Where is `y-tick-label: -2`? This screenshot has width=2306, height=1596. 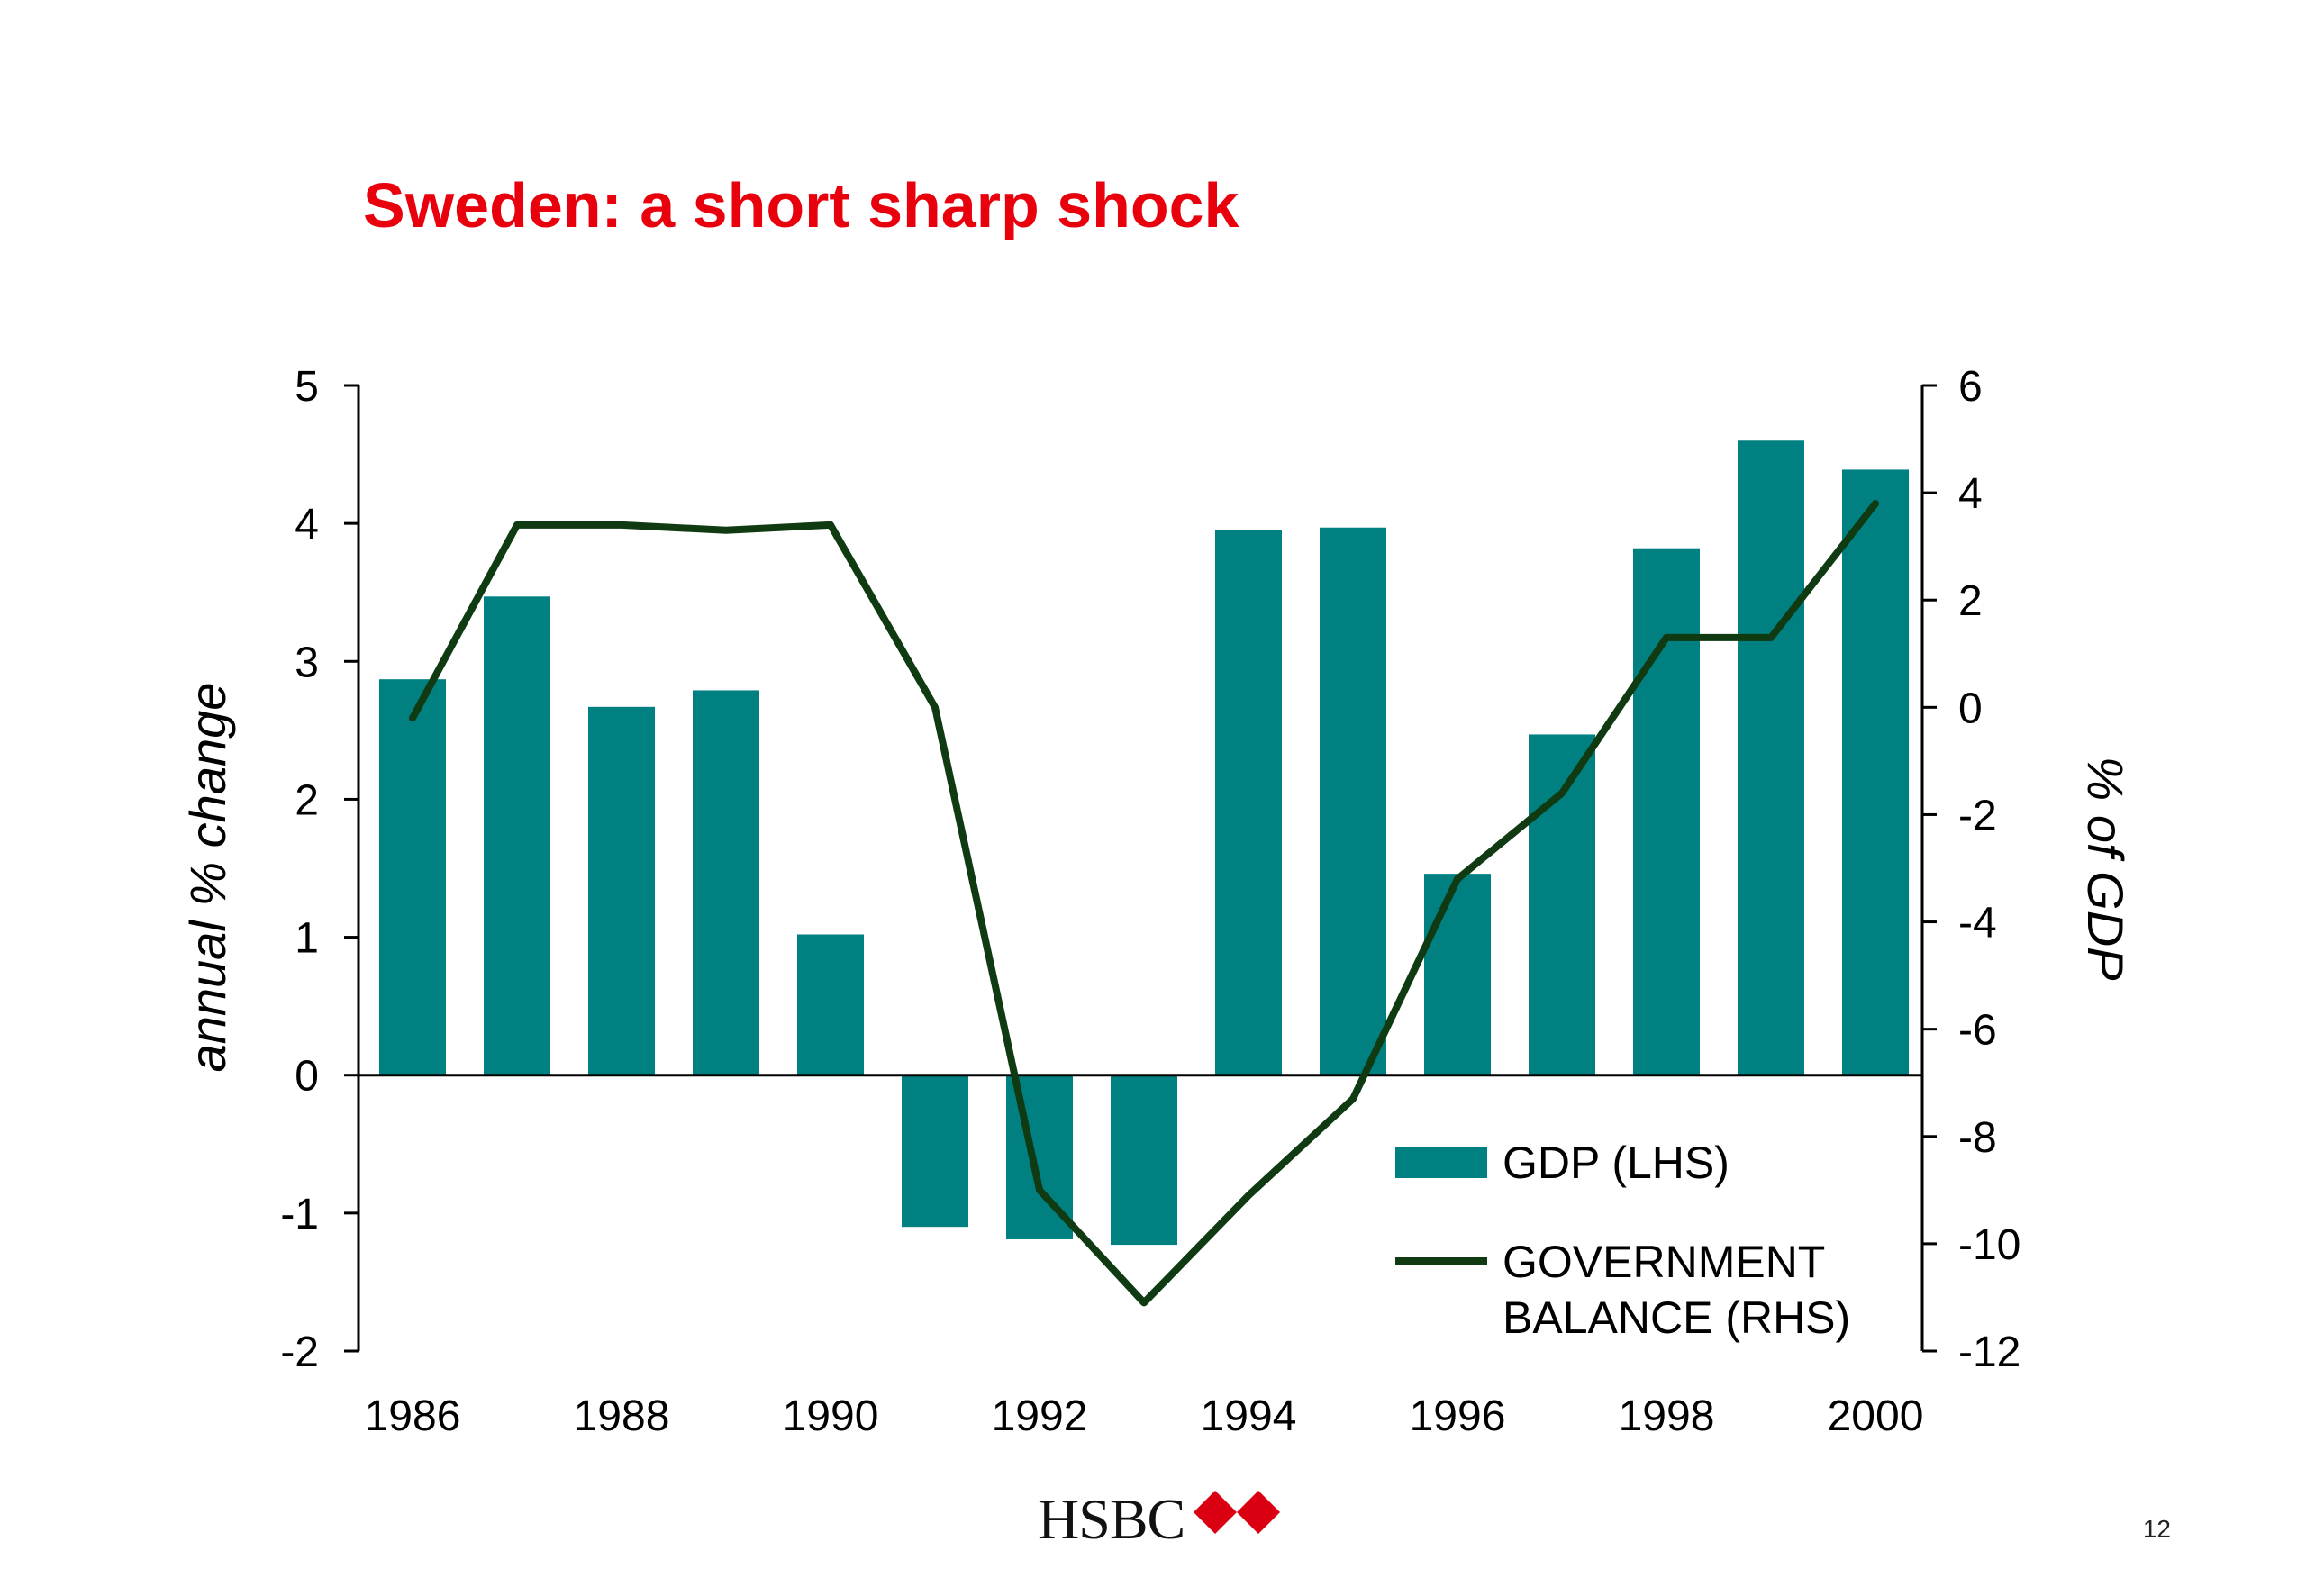 y-tick-label: -2 is located at coordinates (299, 1352).